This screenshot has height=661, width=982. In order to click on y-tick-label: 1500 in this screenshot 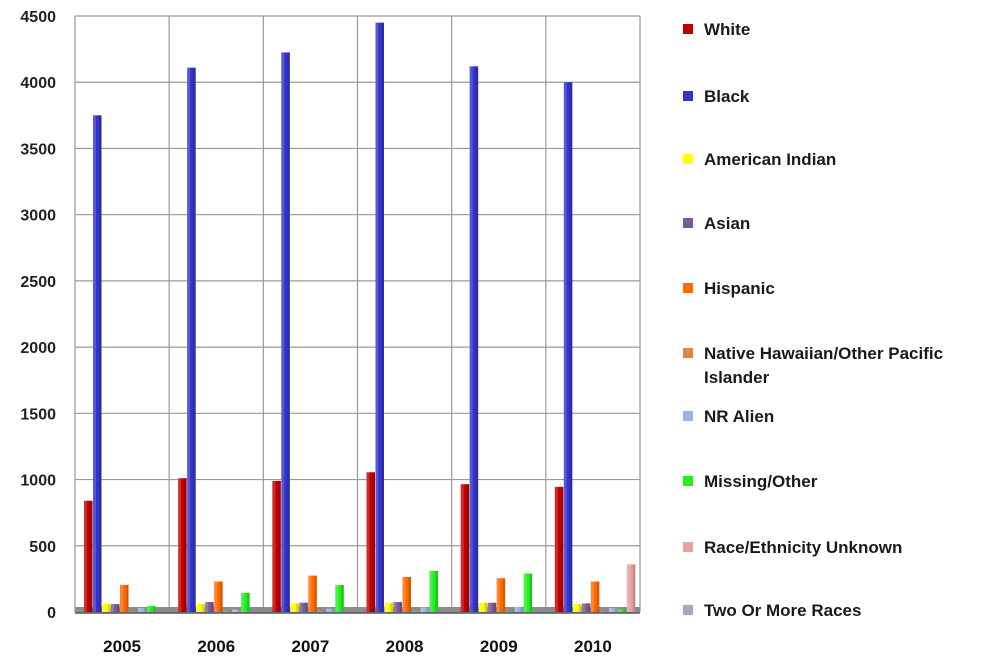, I will do `click(38, 414)`.